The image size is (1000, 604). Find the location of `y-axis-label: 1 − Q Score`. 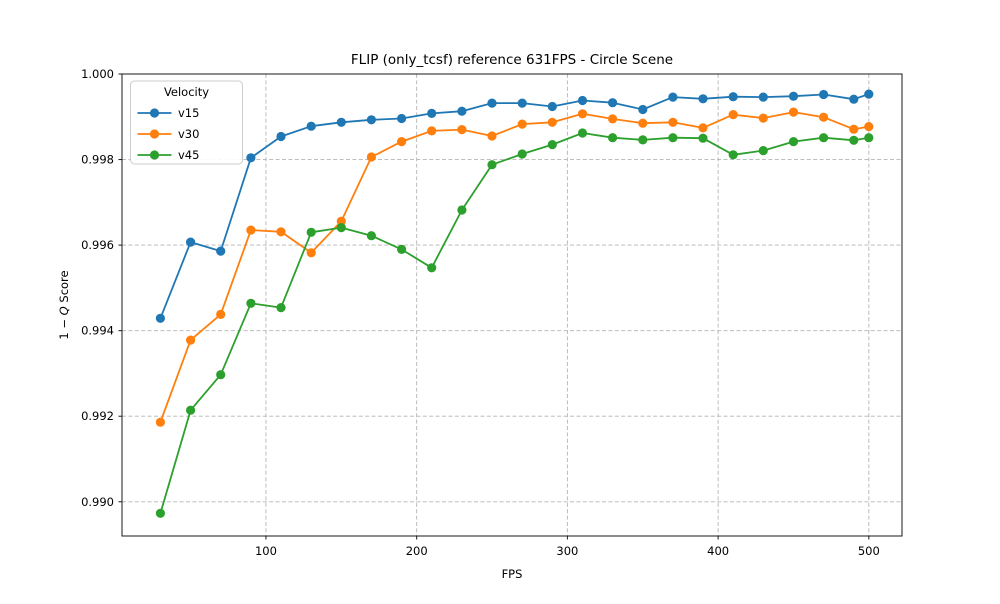

y-axis-label: 1 − Q Score is located at coordinates (64, 304).